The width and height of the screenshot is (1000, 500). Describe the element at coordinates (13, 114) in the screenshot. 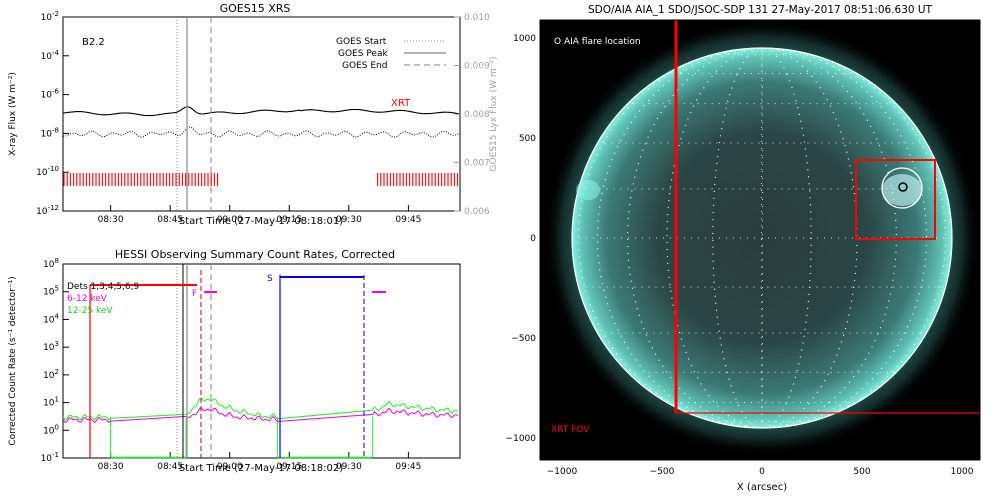

I see `goes-ylabel: X-ray Flux (W m⁻²)` at that location.